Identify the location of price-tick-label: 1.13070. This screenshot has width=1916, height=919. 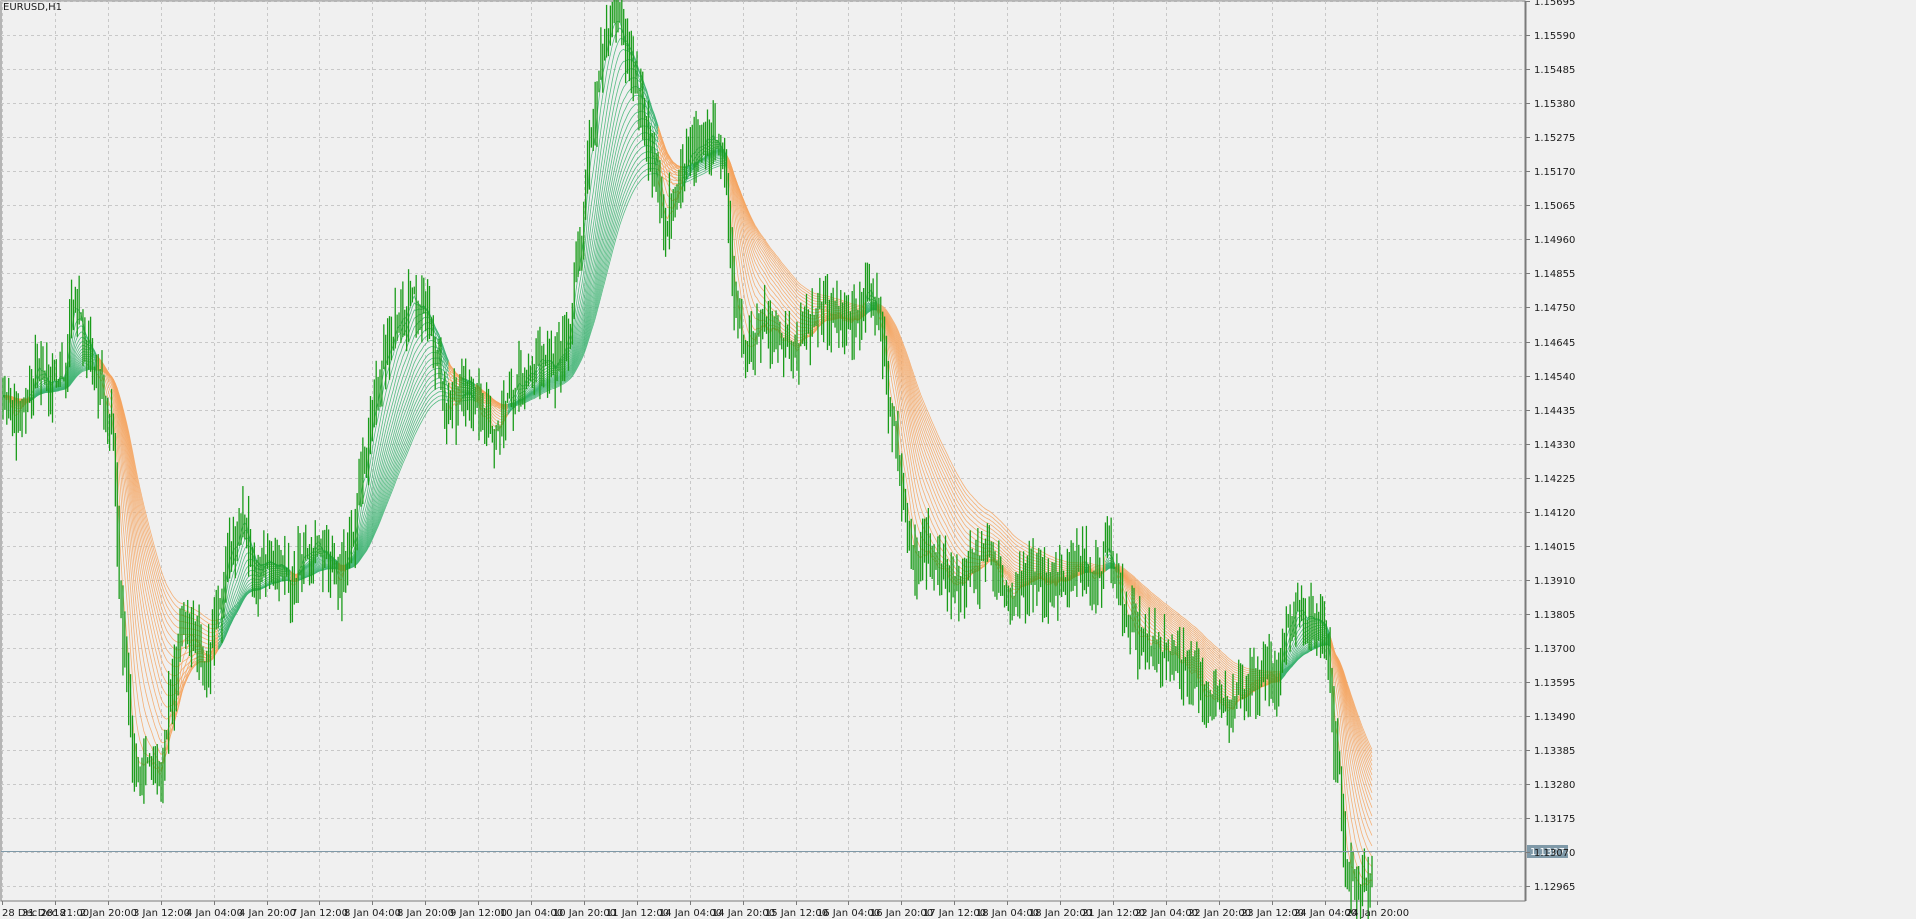
(1554, 853).